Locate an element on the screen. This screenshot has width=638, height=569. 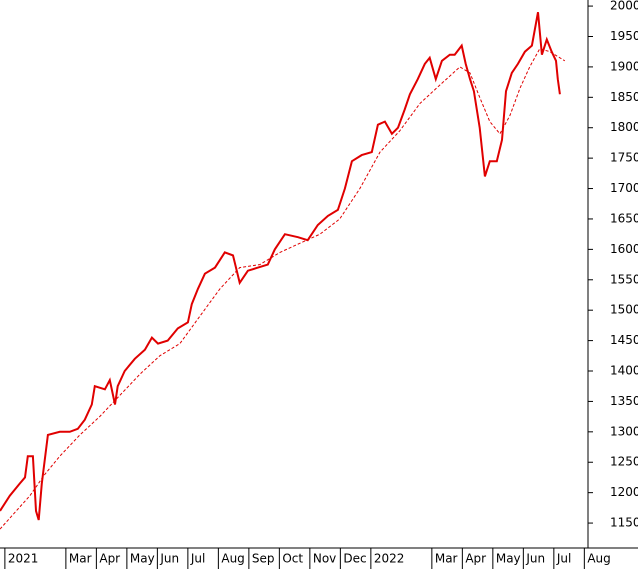
y-tick-label: 1300 is located at coordinates (624, 431).